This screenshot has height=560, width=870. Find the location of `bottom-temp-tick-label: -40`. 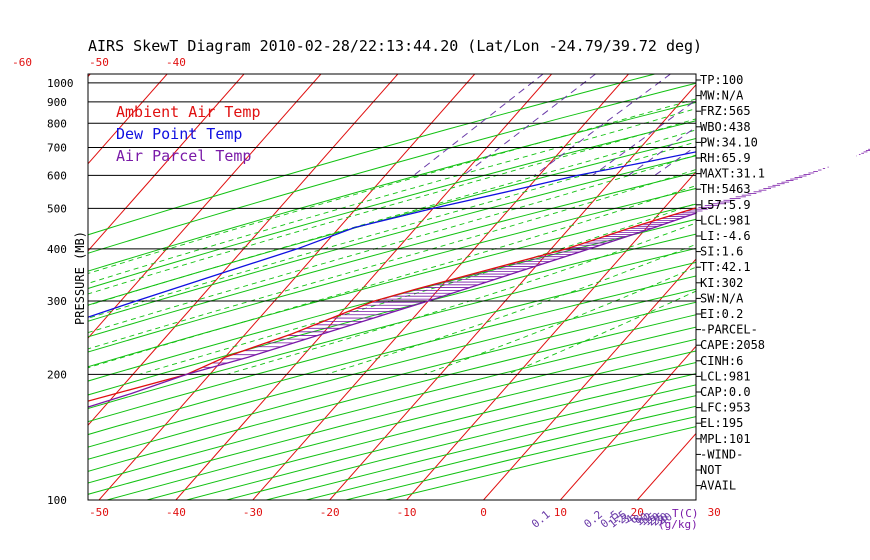

bottom-temp-tick-label: -40 is located at coordinates (176, 512).